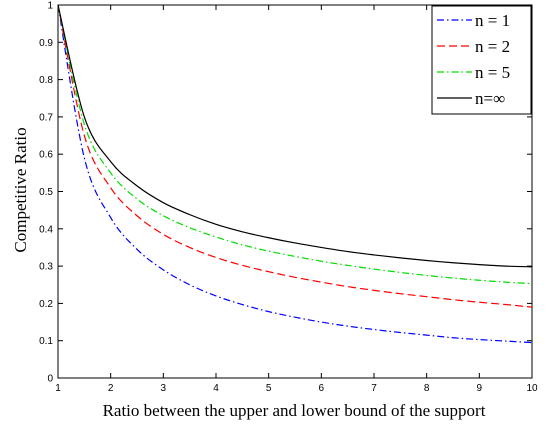  Describe the element at coordinates (111, 388) in the screenshot. I see `x-tick-label: 2` at that location.